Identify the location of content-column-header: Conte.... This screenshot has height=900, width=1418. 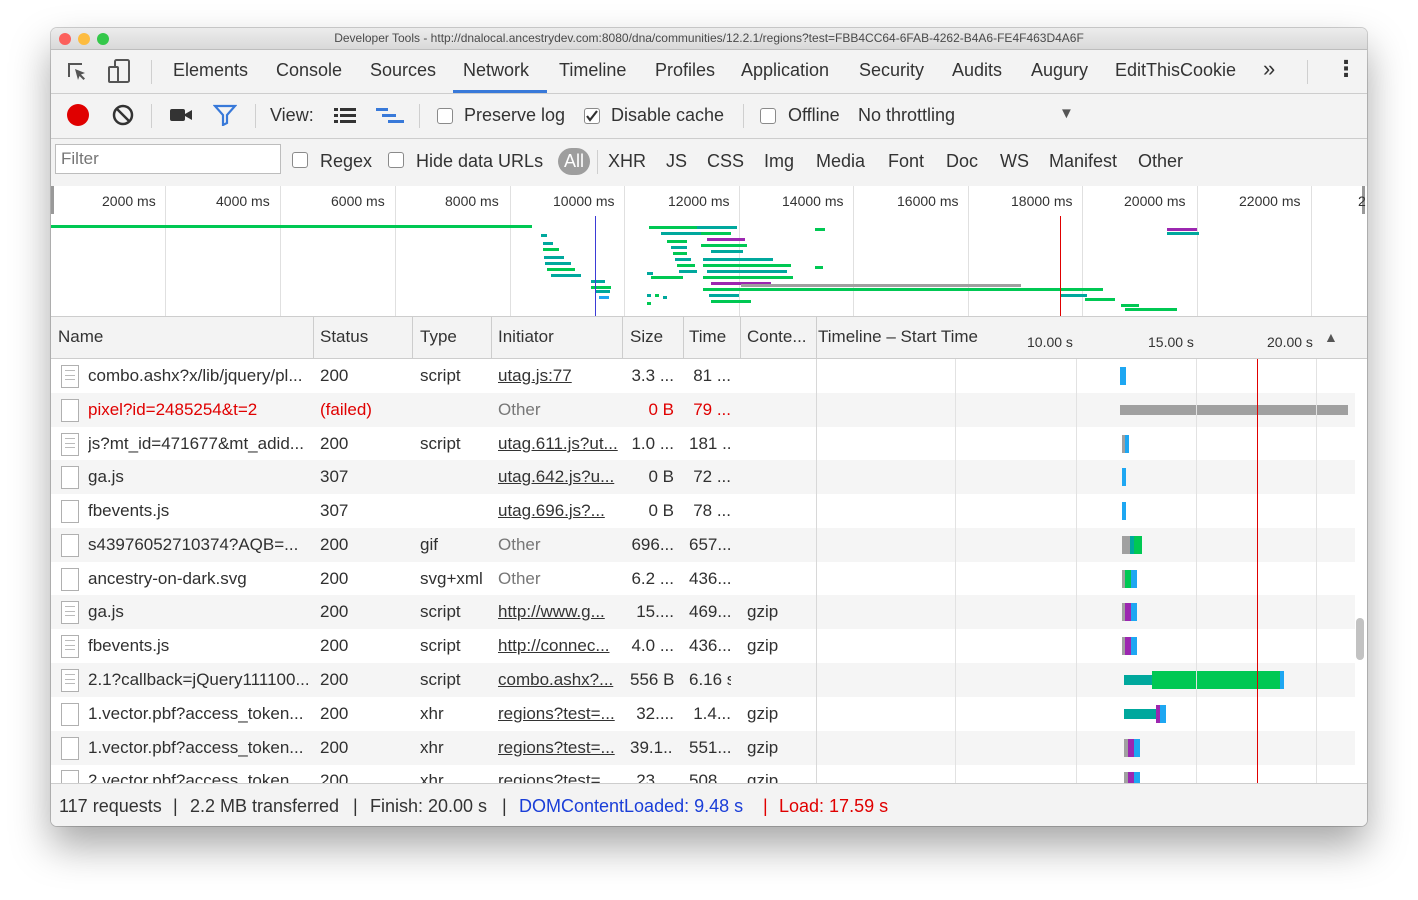
(777, 336).